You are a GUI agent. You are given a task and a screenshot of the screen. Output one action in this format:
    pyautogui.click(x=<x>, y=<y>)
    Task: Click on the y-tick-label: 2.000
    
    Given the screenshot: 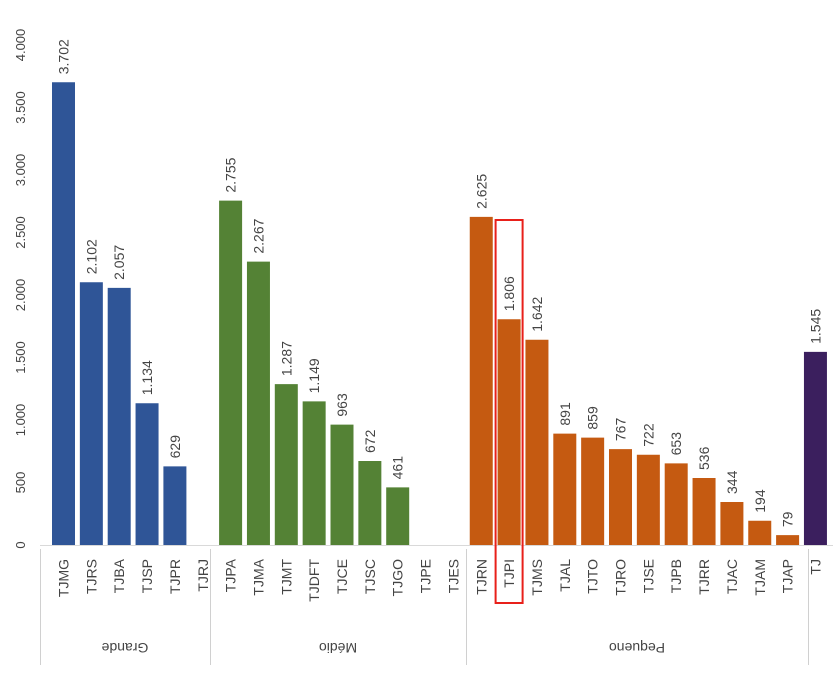 What is the action you would take?
    pyautogui.click(x=20, y=295)
    